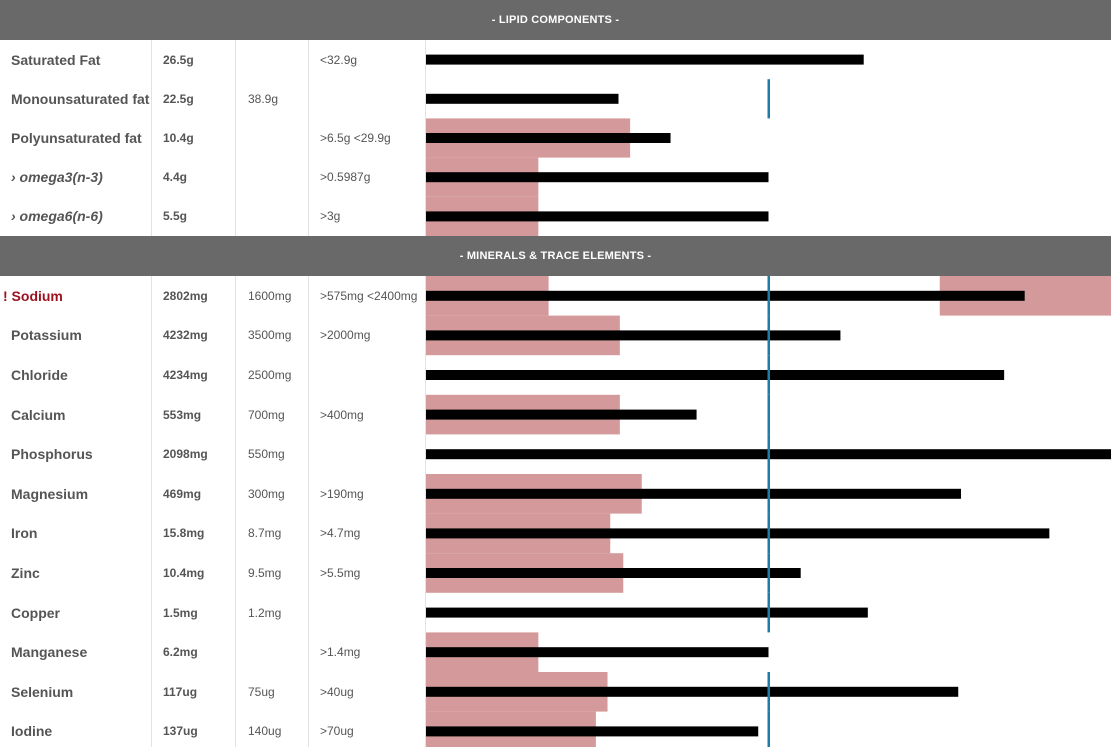  I want to click on nutrient-range: >400mg, so click(342, 414).